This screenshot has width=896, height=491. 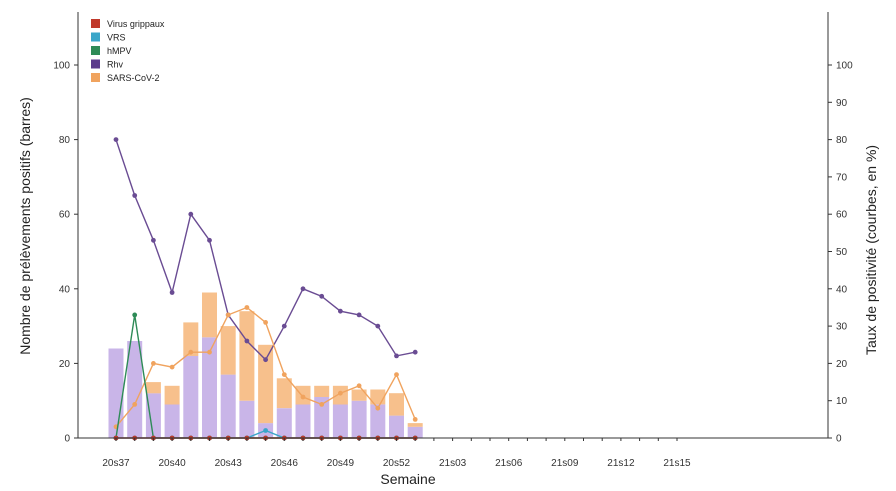 What do you see at coordinates (65, 140) in the screenshot?
I see `y-left-tick-label: 80` at bounding box center [65, 140].